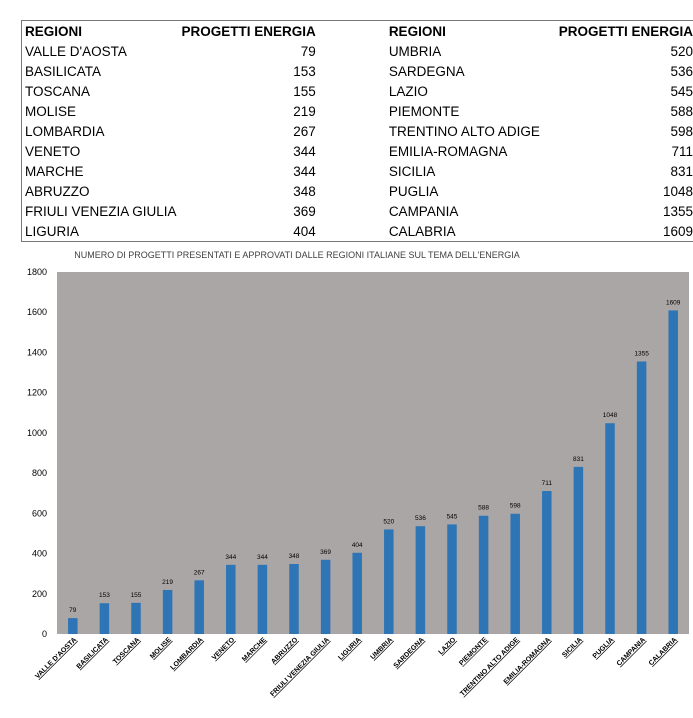 The width and height of the screenshot is (693, 718). Describe the element at coordinates (285, 651) in the screenshot. I see `x-category-label: ABRUZZO` at that location.